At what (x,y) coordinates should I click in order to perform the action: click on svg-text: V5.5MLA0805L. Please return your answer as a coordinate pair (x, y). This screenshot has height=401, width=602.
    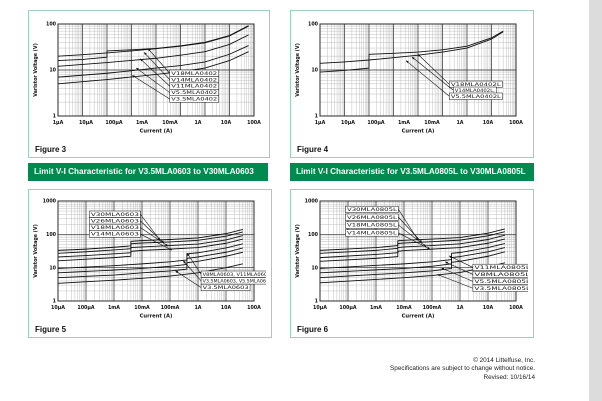
    Looking at the image, I should click on (501, 281).